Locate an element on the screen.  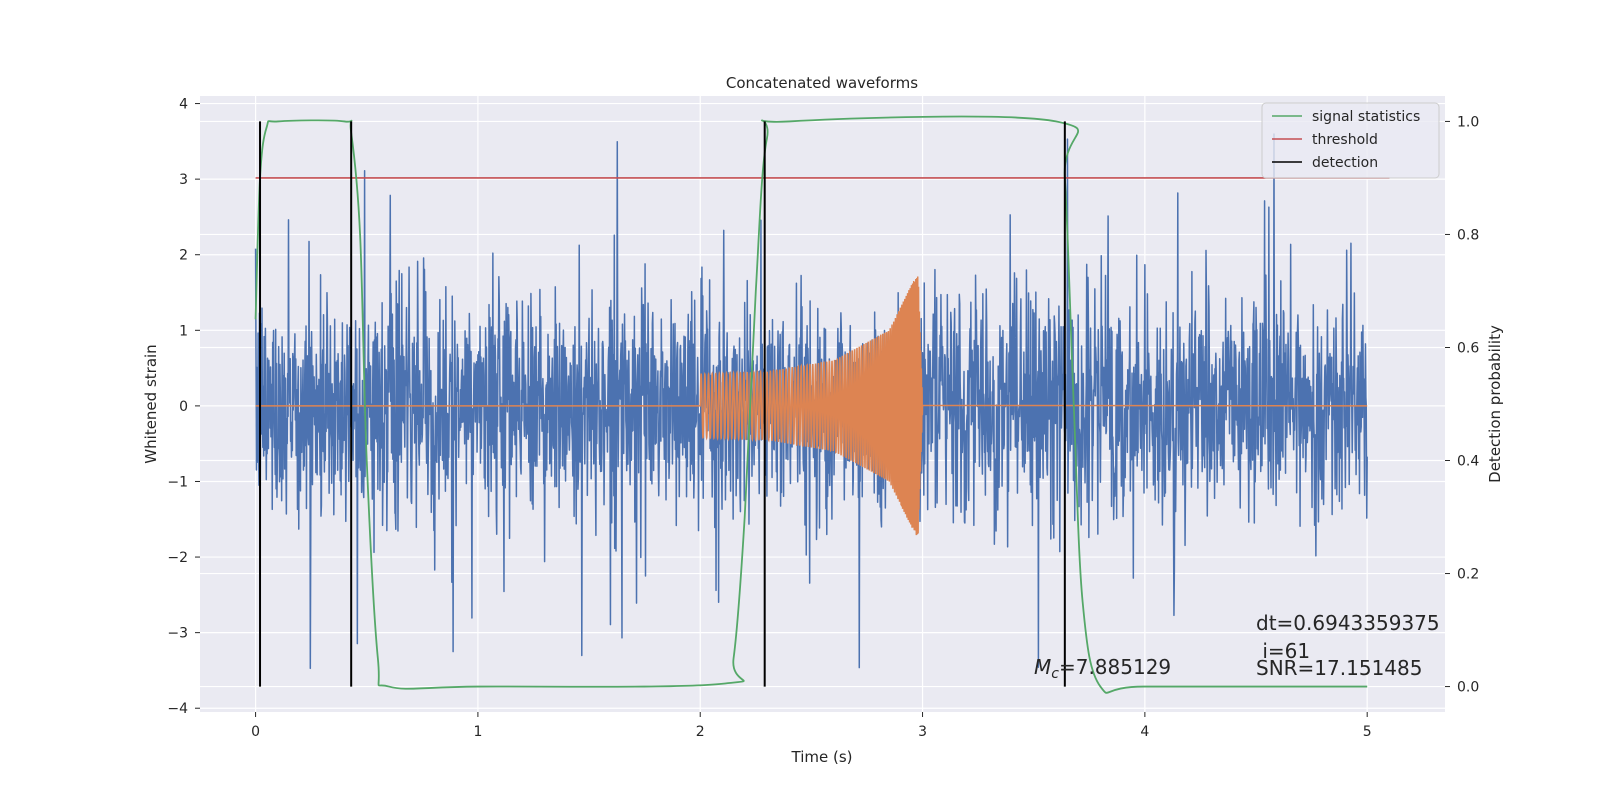
legend-box is located at coordinates (1350, 140).